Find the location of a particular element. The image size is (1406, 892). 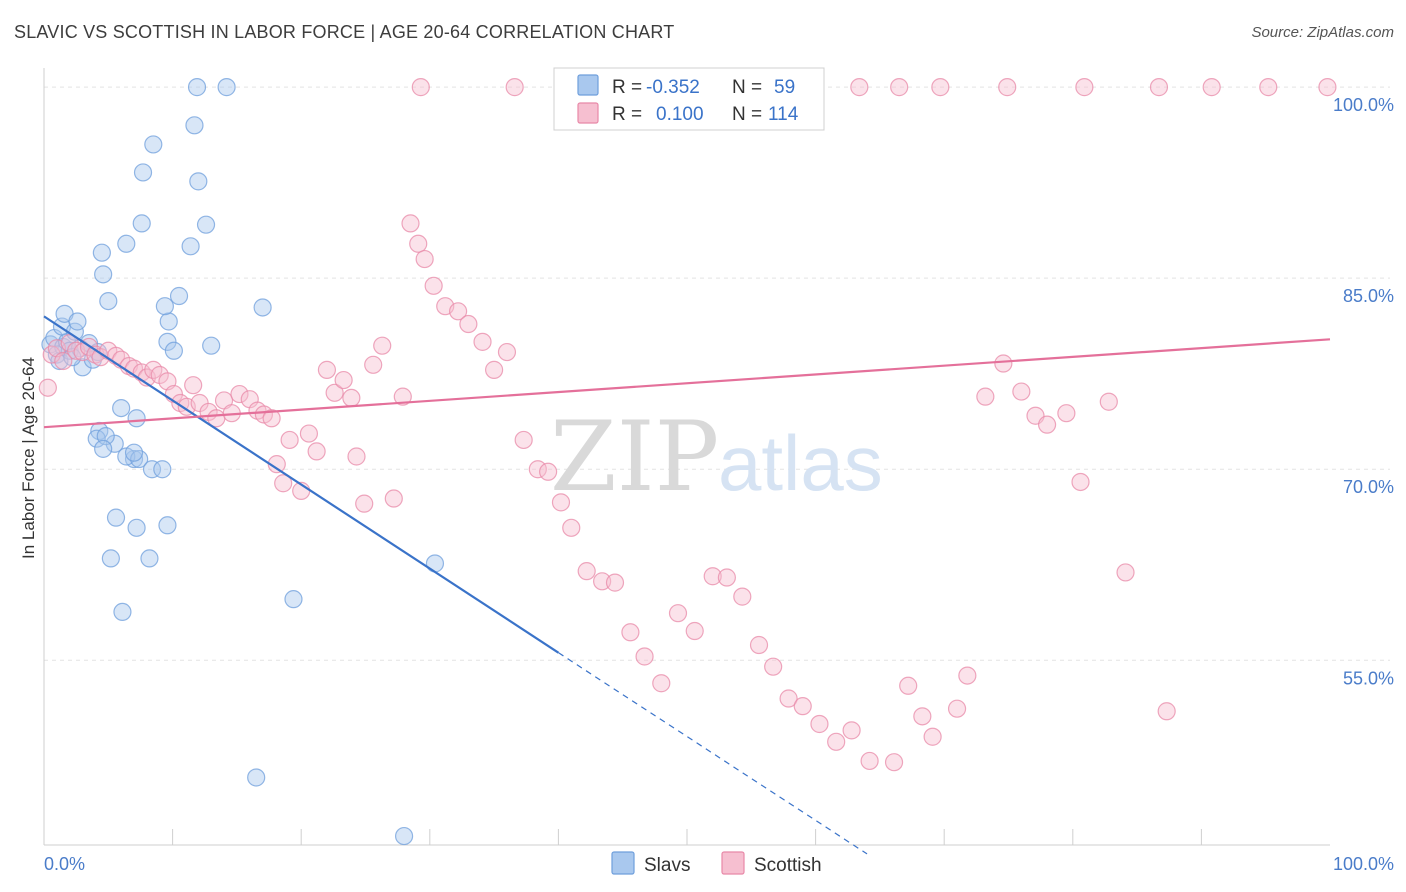

slavs-trend-line is located at coordinates (301, 484).